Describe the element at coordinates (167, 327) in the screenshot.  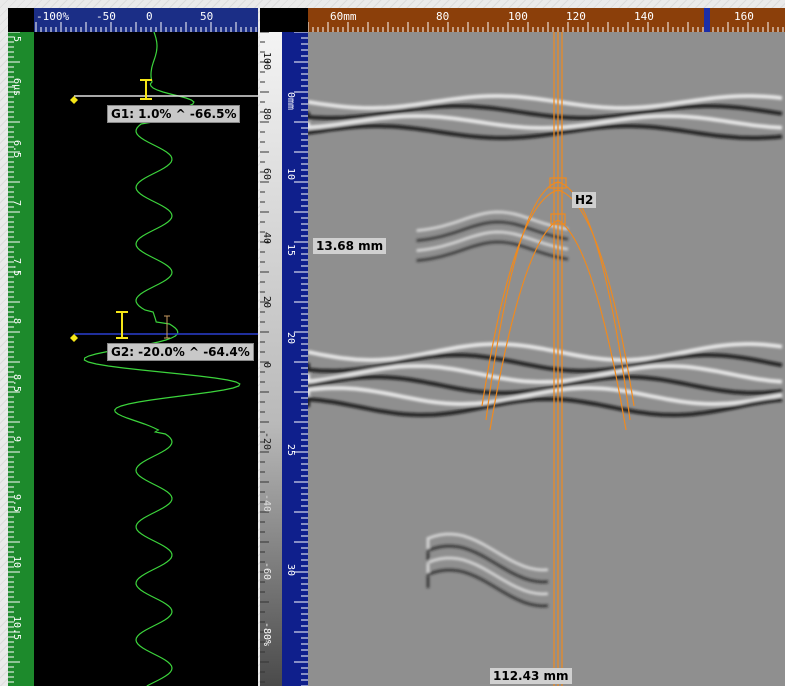
I see `gate-g2-ref-cursor` at that location.